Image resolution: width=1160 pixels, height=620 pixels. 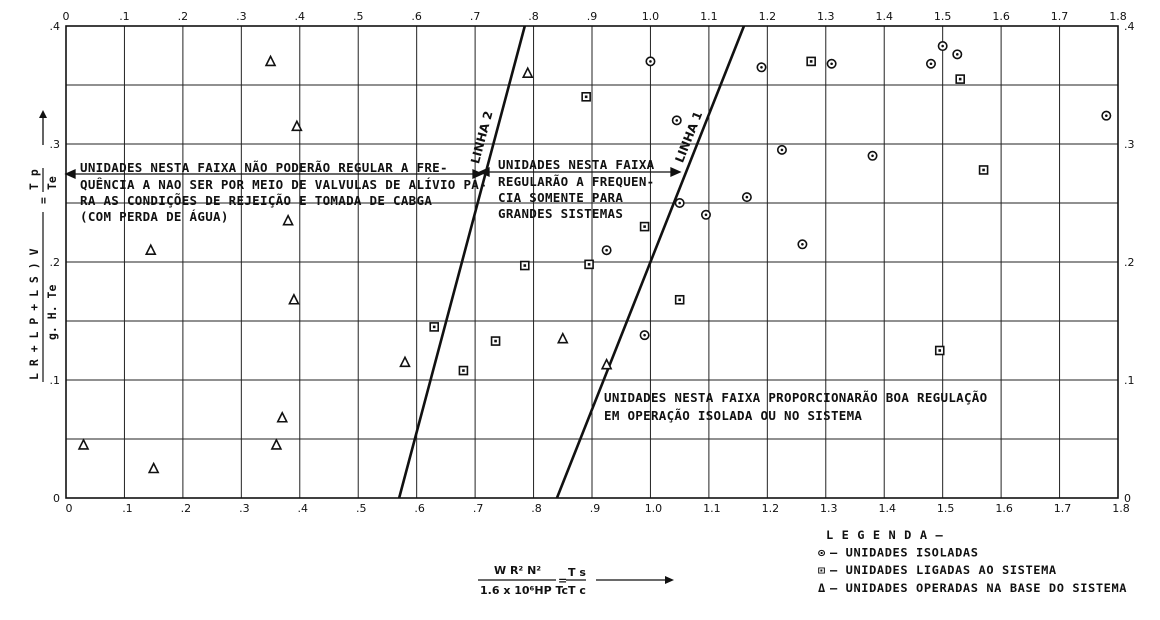 What do you see at coordinates (517, 570) in the screenshot?
I see `x-label-numerator: W R² N²` at bounding box center [517, 570].